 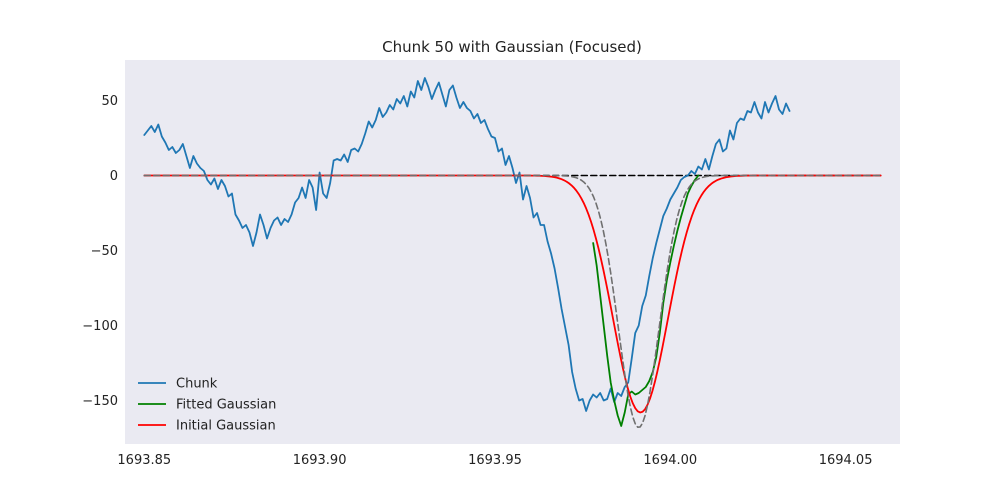 What do you see at coordinates (320, 460) in the screenshot?
I see `x-tick-label: 1693.90` at bounding box center [320, 460].